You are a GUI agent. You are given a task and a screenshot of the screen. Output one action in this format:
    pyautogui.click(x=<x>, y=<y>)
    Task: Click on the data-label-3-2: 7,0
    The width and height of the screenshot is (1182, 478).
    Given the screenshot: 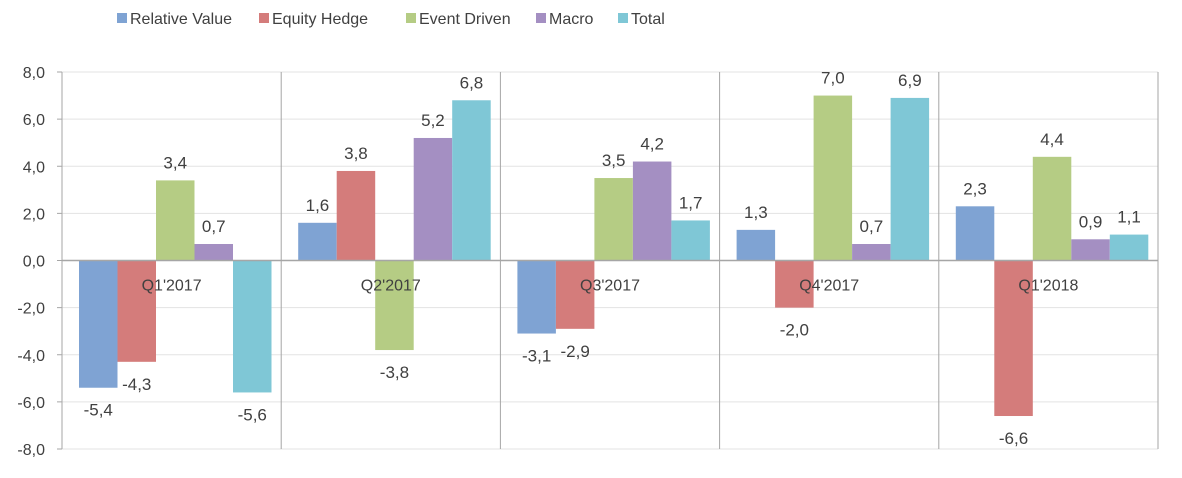 What is the action you would take?
    pyautogui.click(x=833, y=78)
    